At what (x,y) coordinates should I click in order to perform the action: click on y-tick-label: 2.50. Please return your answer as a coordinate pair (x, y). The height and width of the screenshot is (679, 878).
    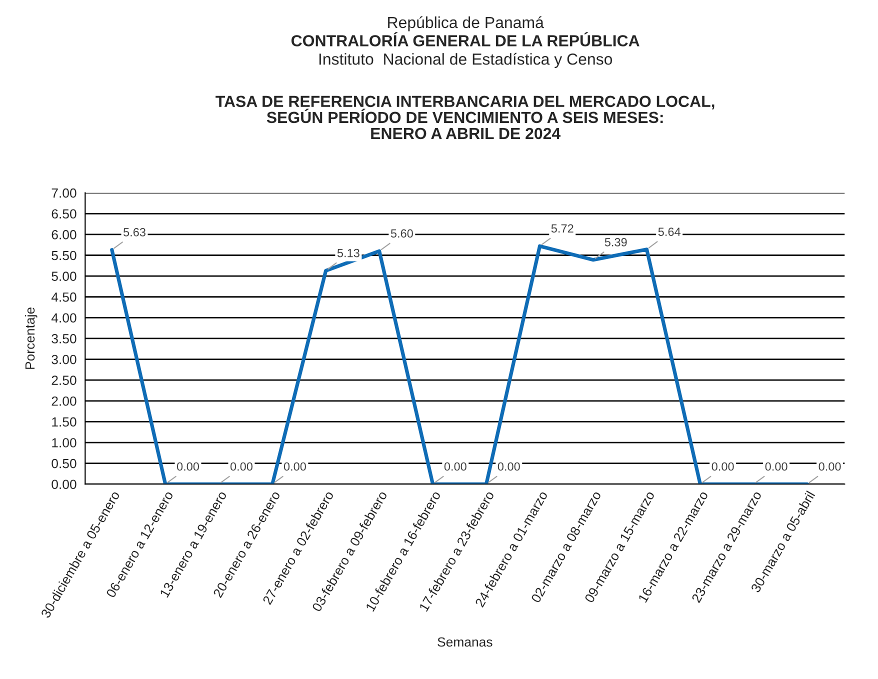
    Looking at the image, I should click on (64, 381).